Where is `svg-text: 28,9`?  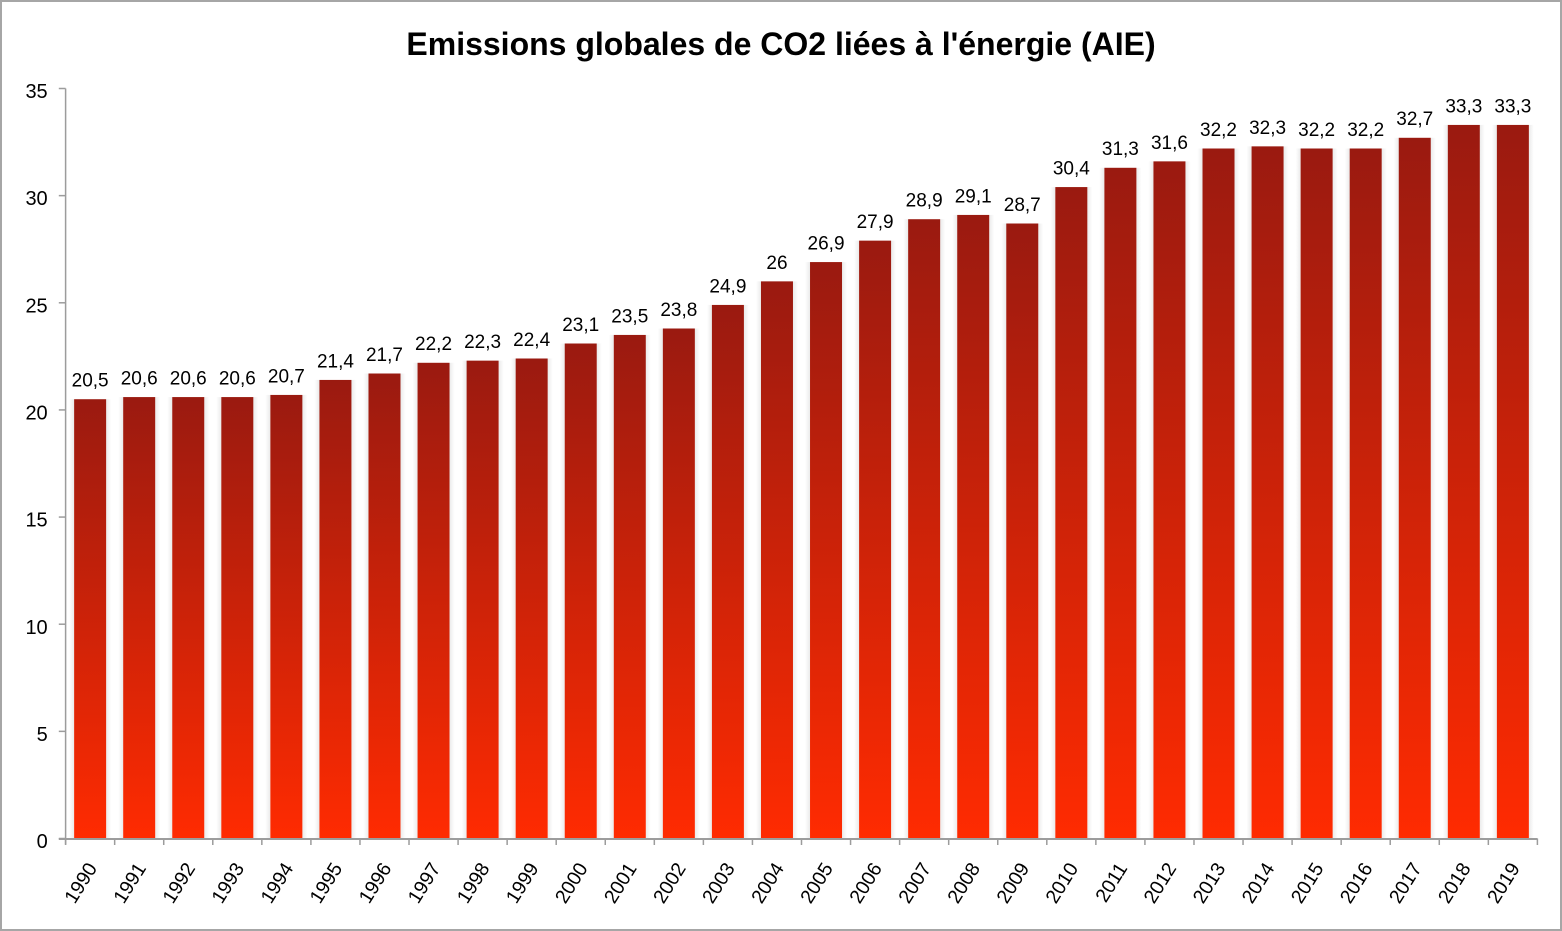
svg-text: 28,9 is located at coordinates (924, 201).